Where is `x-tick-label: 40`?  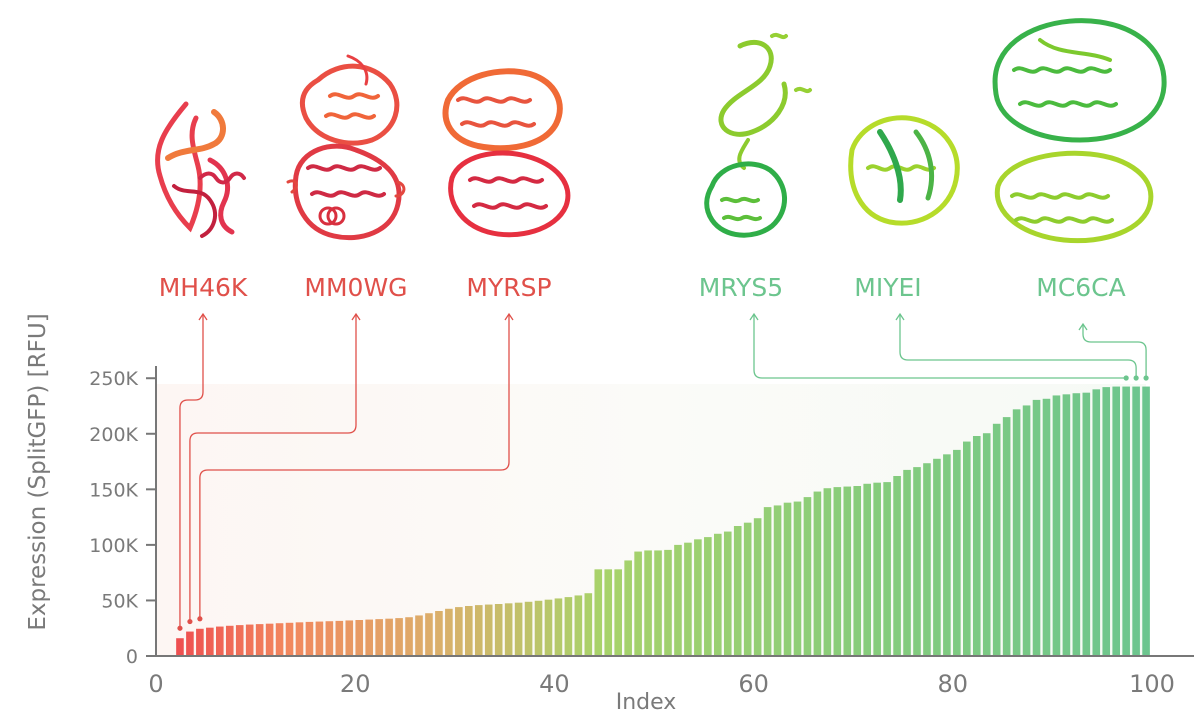
x-tick-label: 40 is located at coordinates (554, 684).